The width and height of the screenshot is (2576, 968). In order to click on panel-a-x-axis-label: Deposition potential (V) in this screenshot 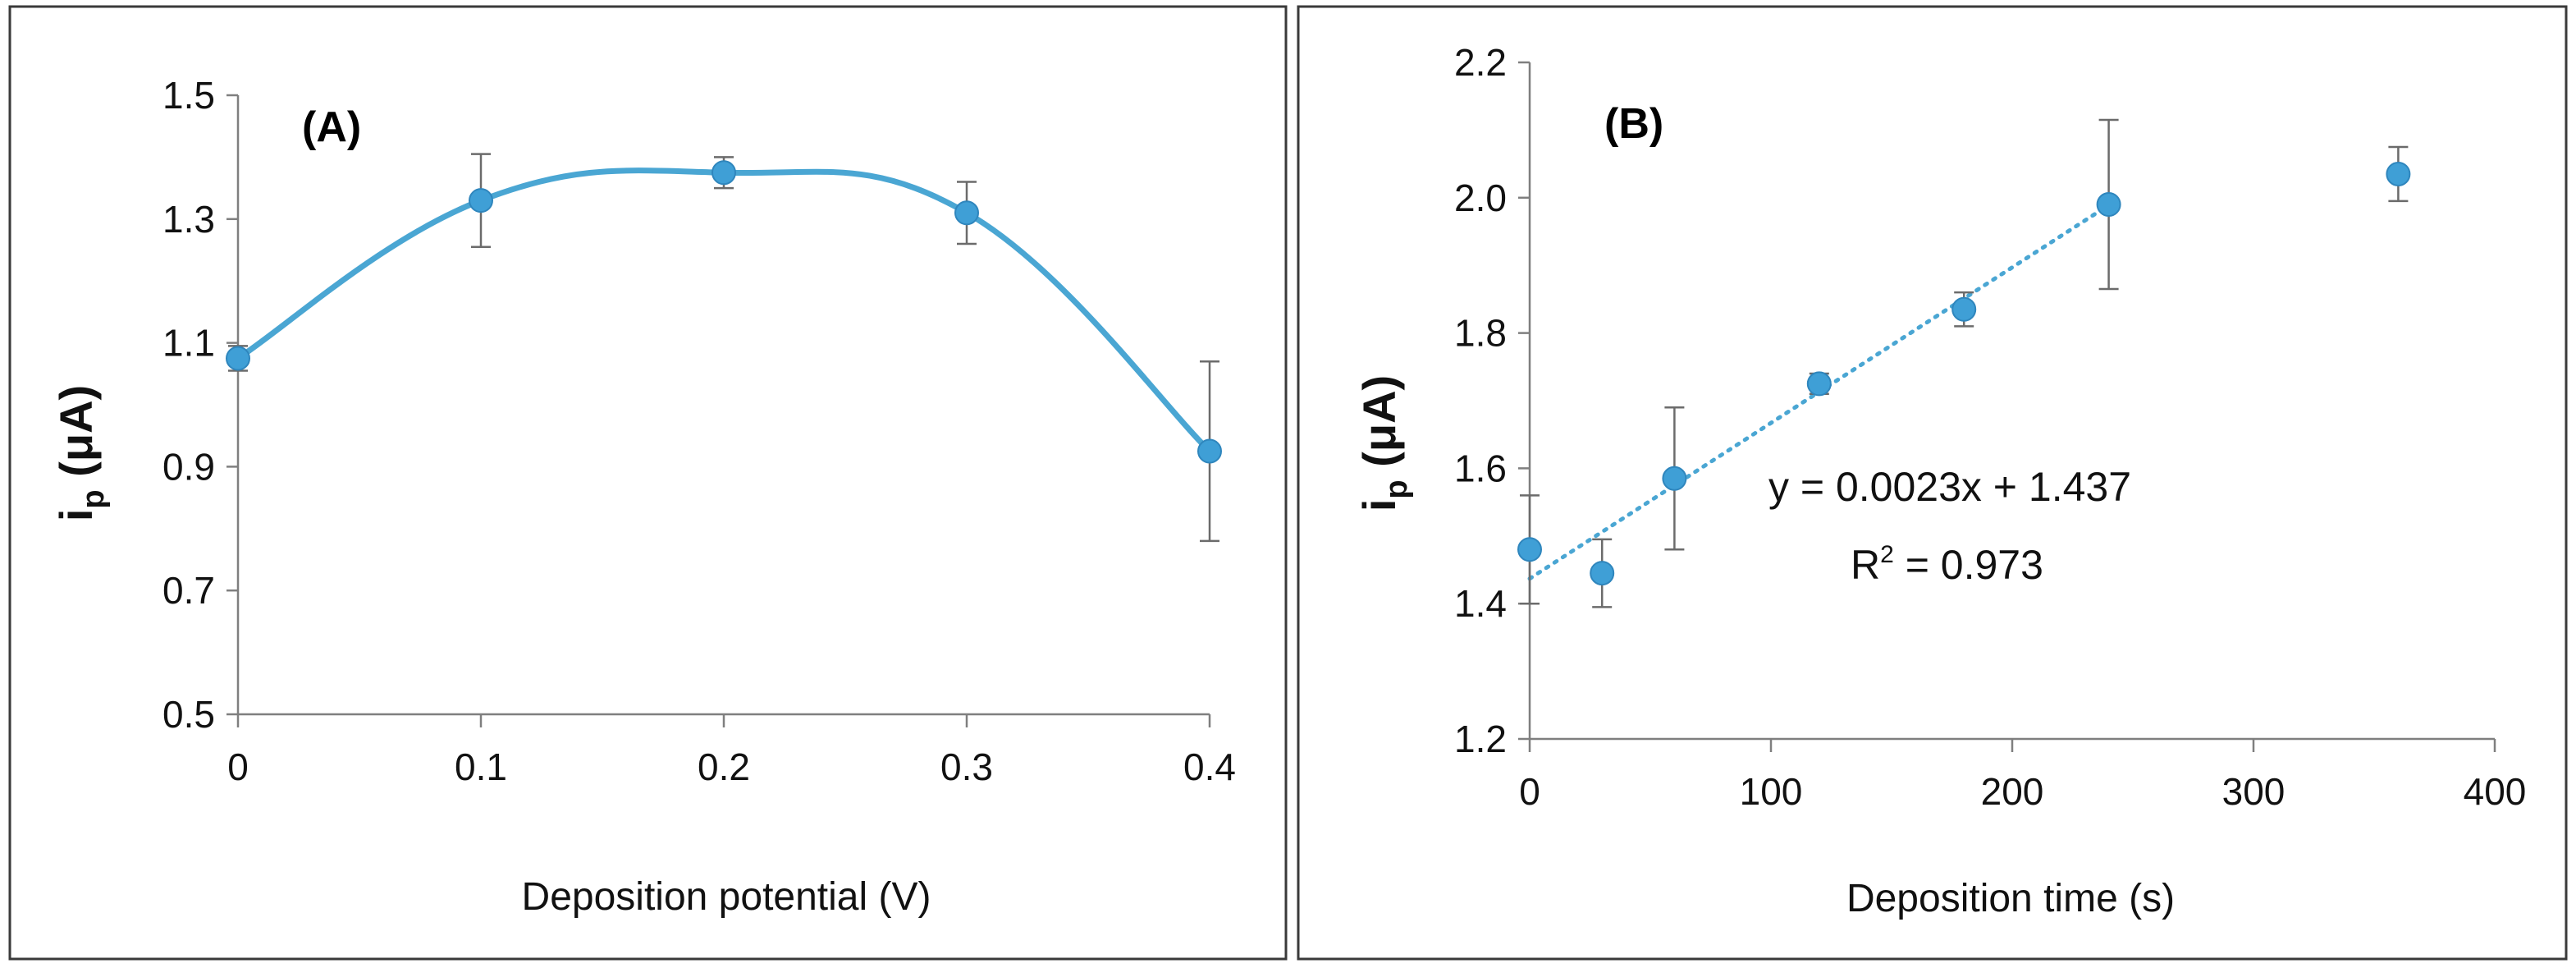, I will do `click(726, 897)`.